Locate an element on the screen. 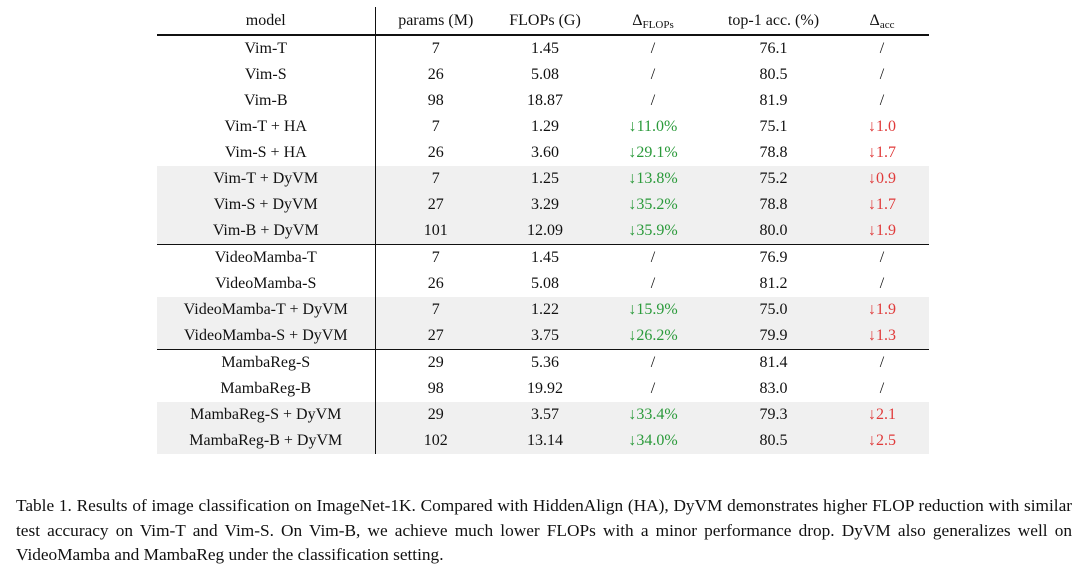 The height and width of the screenshot is (568, 1080). cell-delta-flops: ↓33.4% is located at coordinates (653, 415).